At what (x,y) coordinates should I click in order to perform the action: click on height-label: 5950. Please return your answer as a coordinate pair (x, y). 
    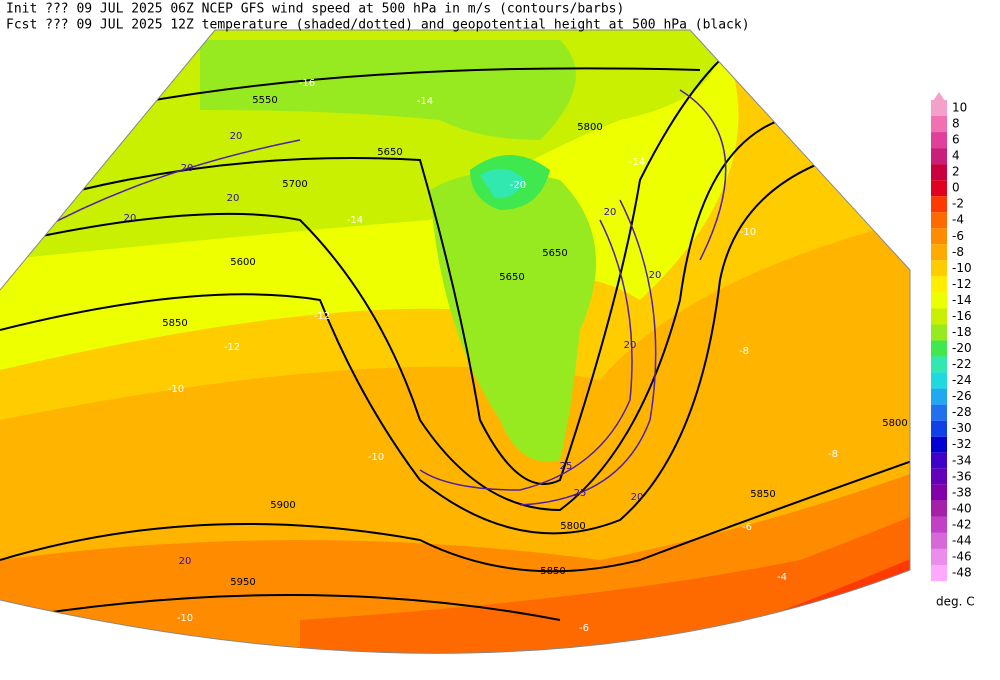
    Looking at the image, I should click on (242, 582).